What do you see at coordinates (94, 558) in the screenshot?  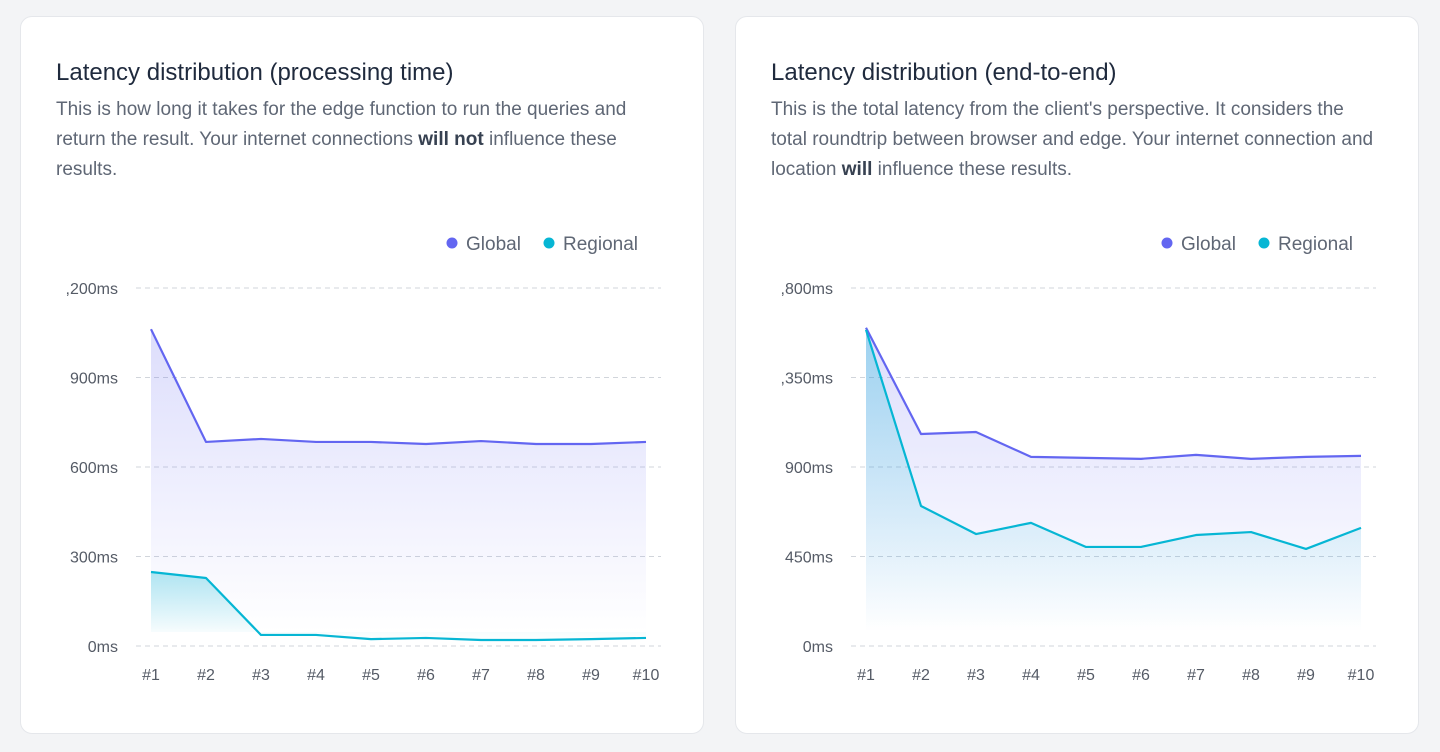 I see `y-tick-label: 300ms` at bounding box center [94, 558].